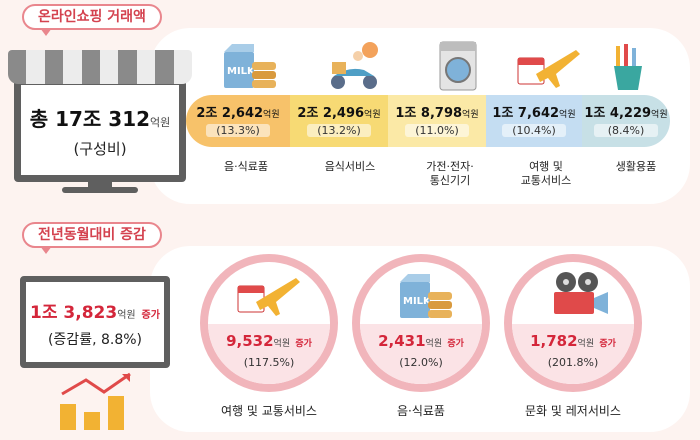 The image size is (700, 440). I want to click on cat3-unit: 억원, so click(567, 115).